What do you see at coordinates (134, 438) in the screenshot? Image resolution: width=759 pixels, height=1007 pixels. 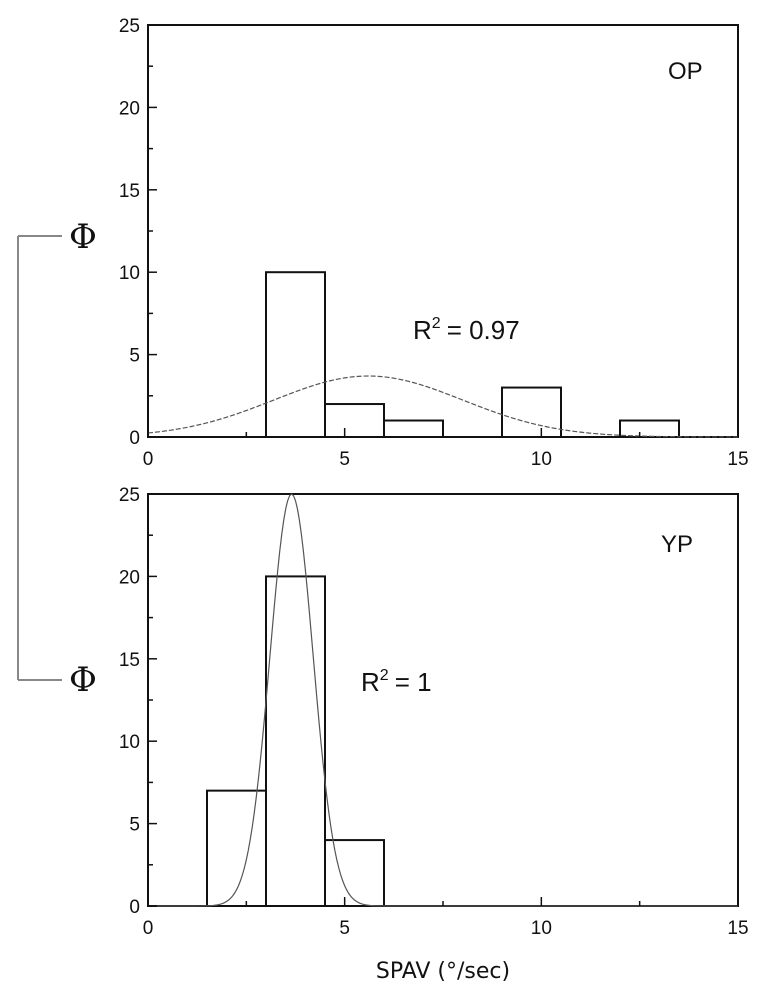 I see `y-tick-label-op-0: 0` at bounding box center [134, 438].